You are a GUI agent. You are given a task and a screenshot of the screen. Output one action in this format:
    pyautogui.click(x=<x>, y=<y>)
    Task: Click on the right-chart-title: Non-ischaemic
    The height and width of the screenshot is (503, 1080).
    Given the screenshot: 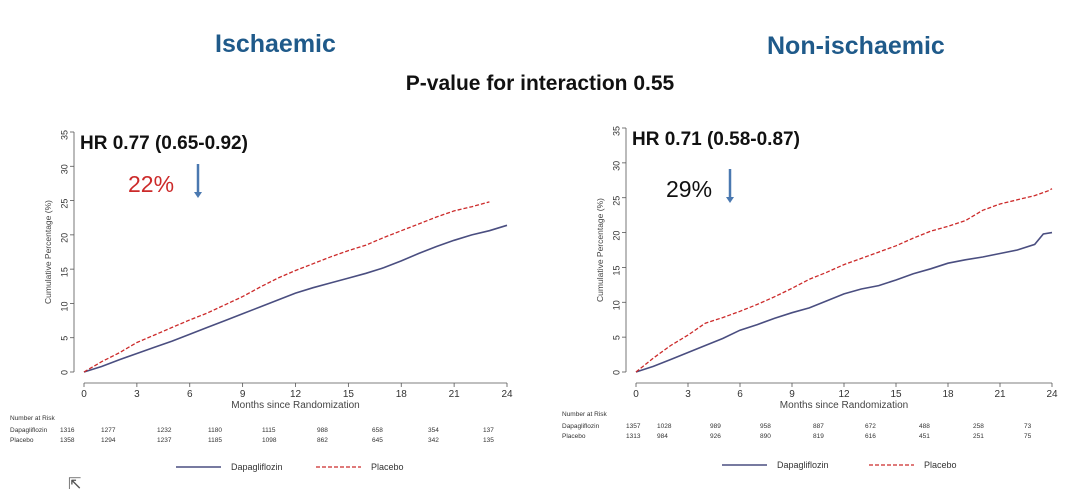 What is the action you would take?
    pyautogui.click(x=856, y=46)
    